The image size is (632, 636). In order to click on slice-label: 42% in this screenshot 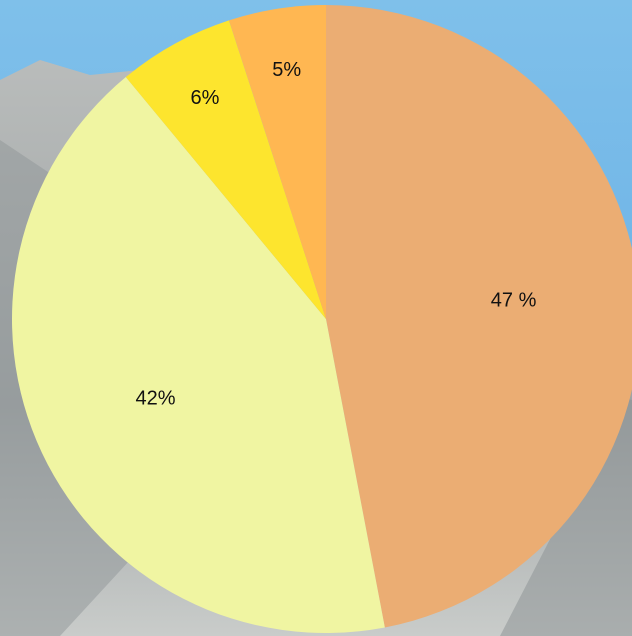, I will do `click(156, 398)`.